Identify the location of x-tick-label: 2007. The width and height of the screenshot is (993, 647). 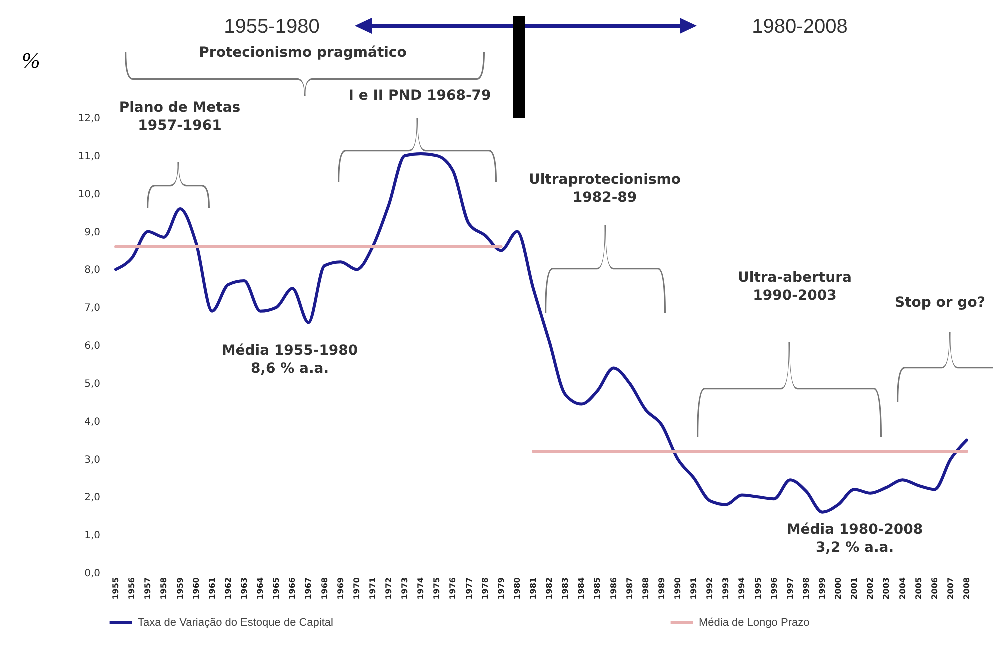
(951, 589).